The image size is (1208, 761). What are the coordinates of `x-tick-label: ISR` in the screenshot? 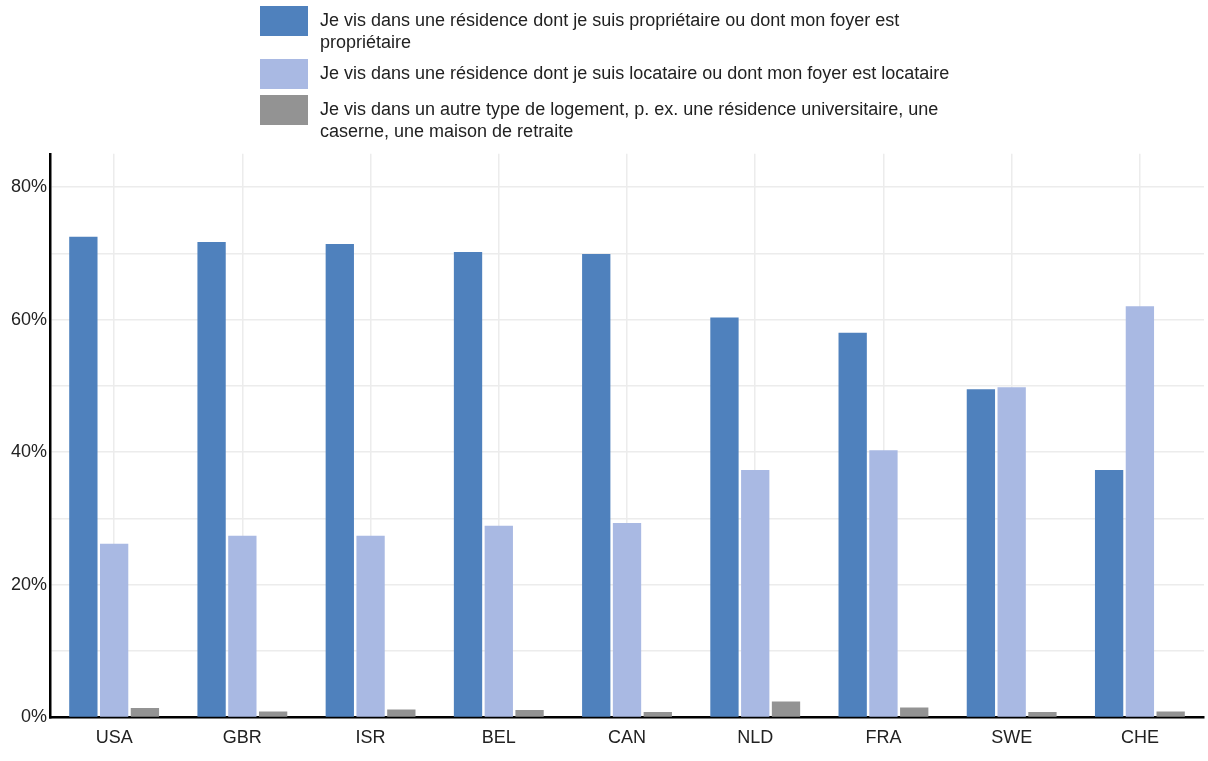 It's located at (370, 737).